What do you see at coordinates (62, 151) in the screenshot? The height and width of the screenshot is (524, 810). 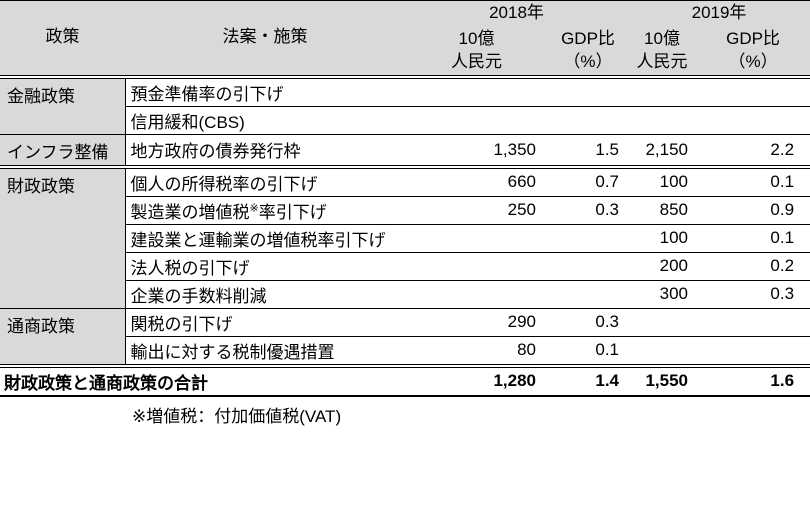 I see `policy-cell-infrastructure: インフラ整備` at bounding box center [62, 151].